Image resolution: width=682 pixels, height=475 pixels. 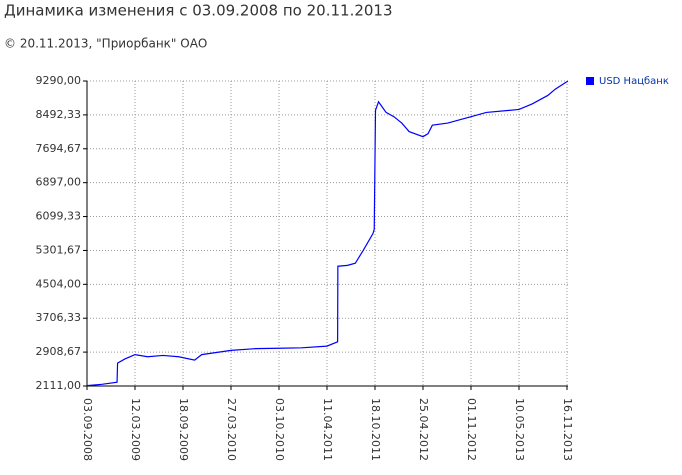 What do you see at coordinates (59, 114) in the screenshot?
I see `y-tick-label: 8492,33` at bounding box center [59, 114].